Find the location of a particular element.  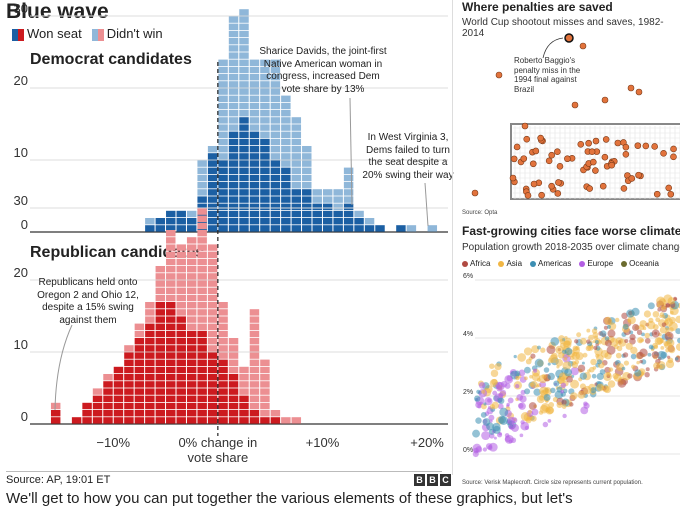

bbc-letter: C is located at coordinates (445, 480).